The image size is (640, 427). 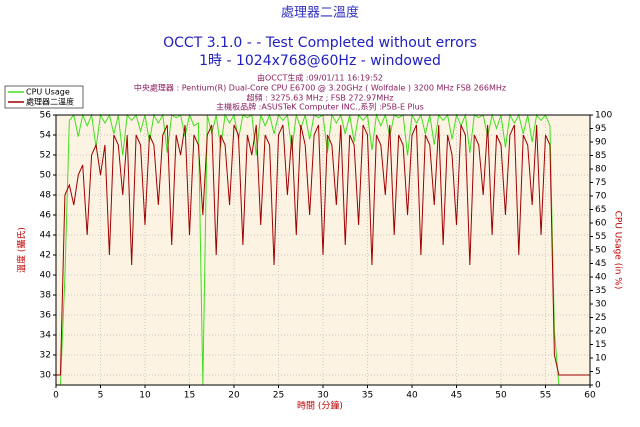 What do you see at coordinates (601, 278) in the screenshot?
I see `y2-tick-label: 40` at bounding box center [601, 278].